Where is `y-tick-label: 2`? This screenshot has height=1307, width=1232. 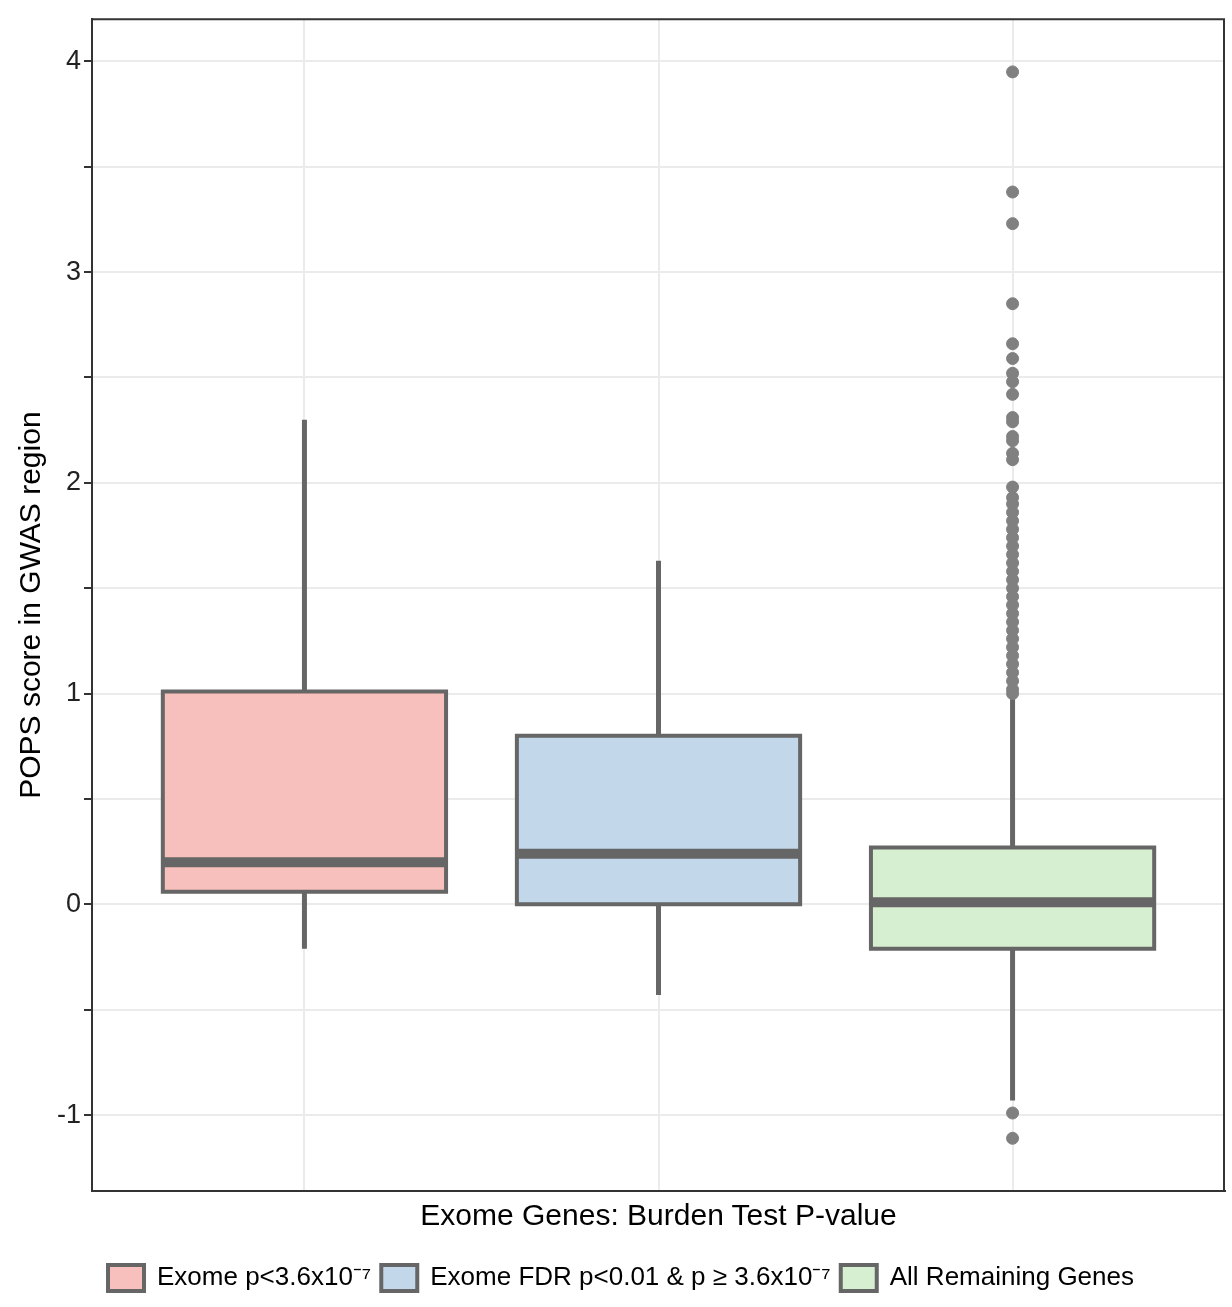
y-tick-label: 2 is located at coordinates (73, 481).